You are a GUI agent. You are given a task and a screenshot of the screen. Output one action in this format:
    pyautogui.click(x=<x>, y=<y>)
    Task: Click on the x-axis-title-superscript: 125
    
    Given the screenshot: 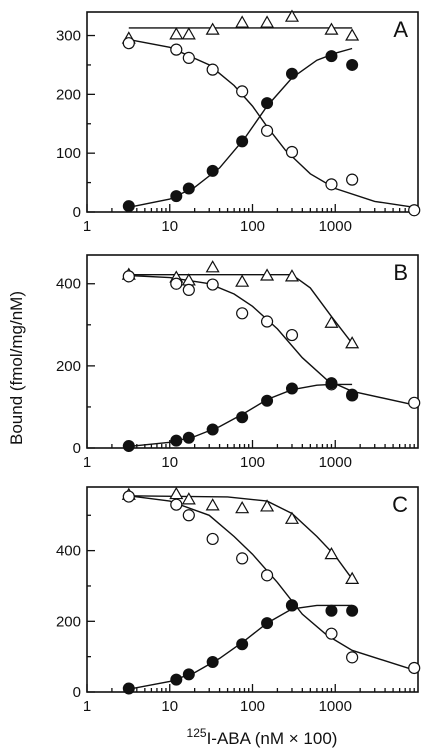 What is the action you would take?
    pyautogui.click(x=197, y=733)
    